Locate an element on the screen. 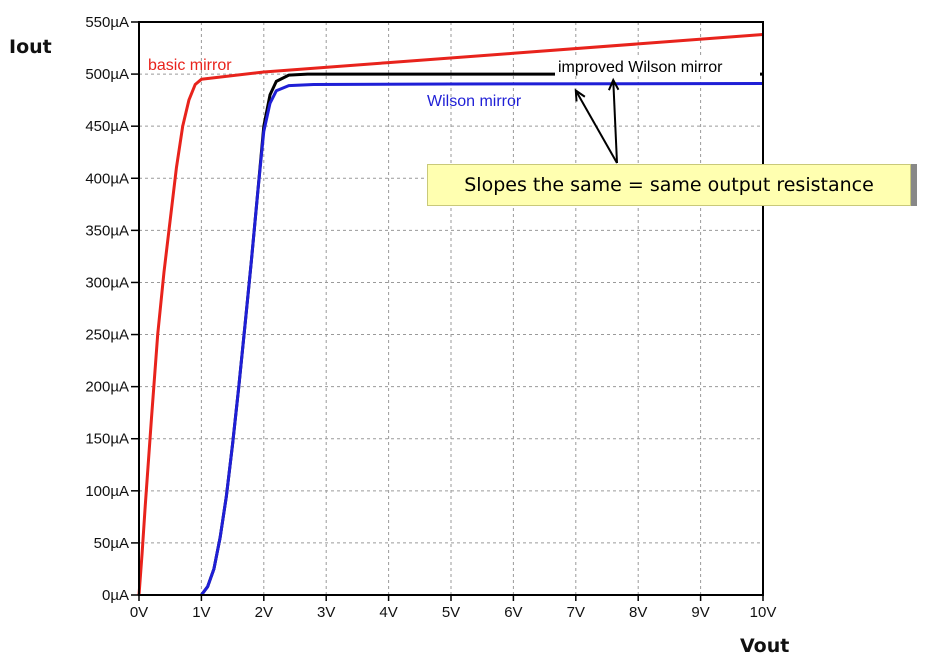 This screenshot has height=667, width=934. y-tick-label: 300µA is located at coordinates (107, 282).